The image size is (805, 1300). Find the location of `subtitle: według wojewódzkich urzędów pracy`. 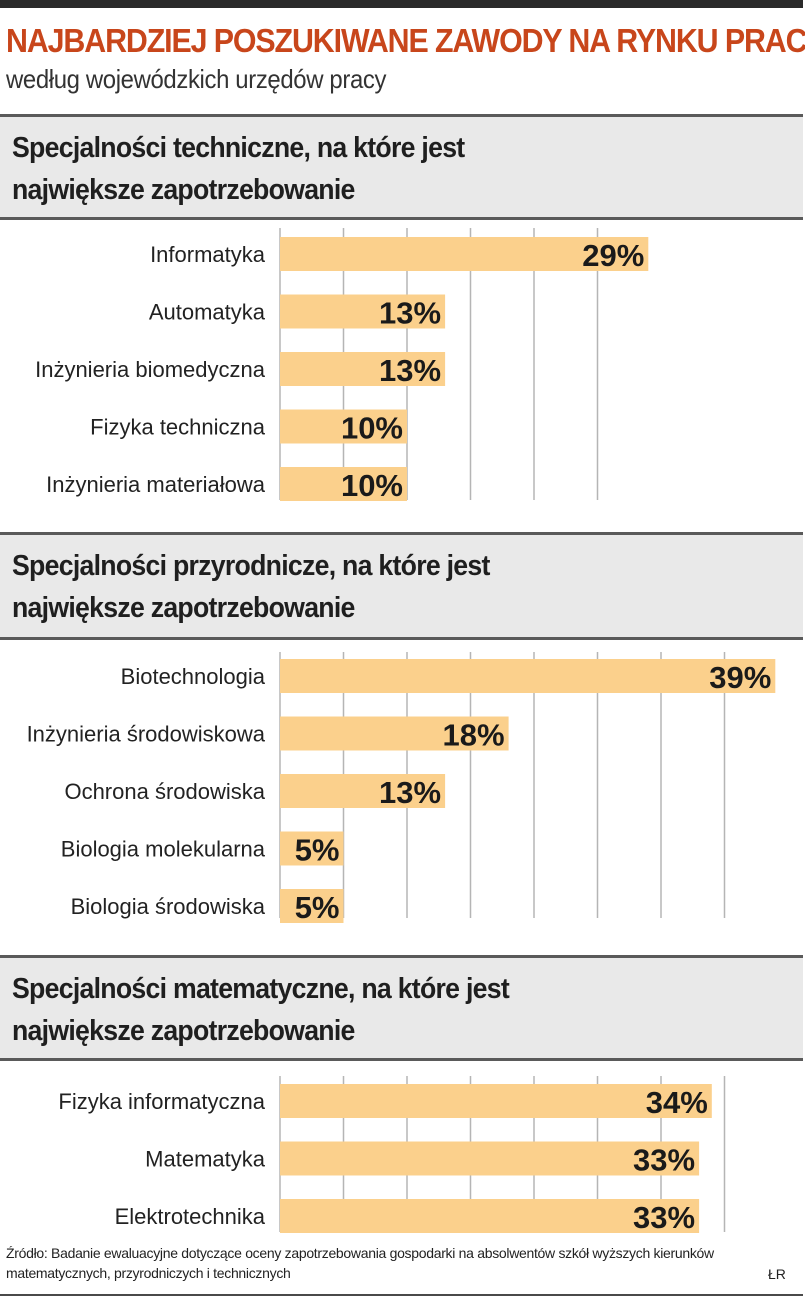

subtitle: według wojewódzkich urzędów pracy is located at coordinates (196, 79).